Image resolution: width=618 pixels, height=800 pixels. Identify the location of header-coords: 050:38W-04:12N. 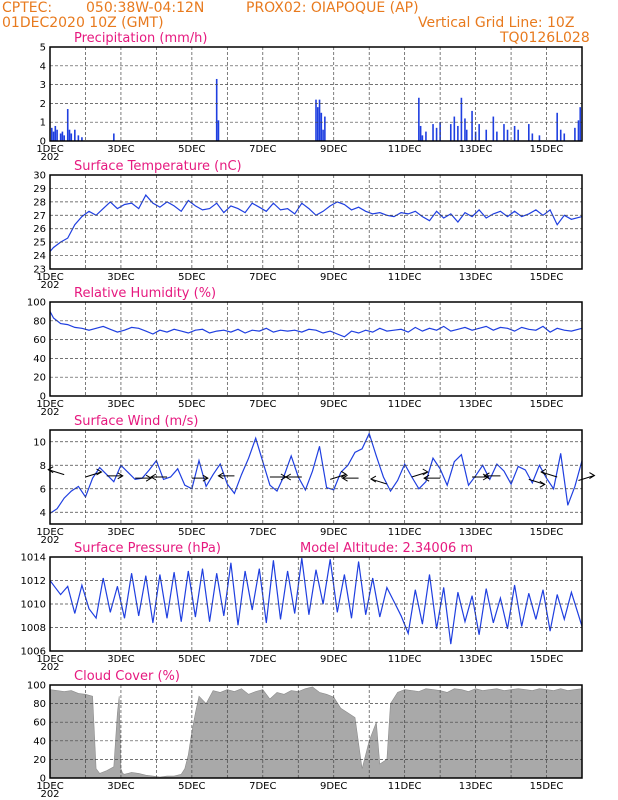
(145, 8).